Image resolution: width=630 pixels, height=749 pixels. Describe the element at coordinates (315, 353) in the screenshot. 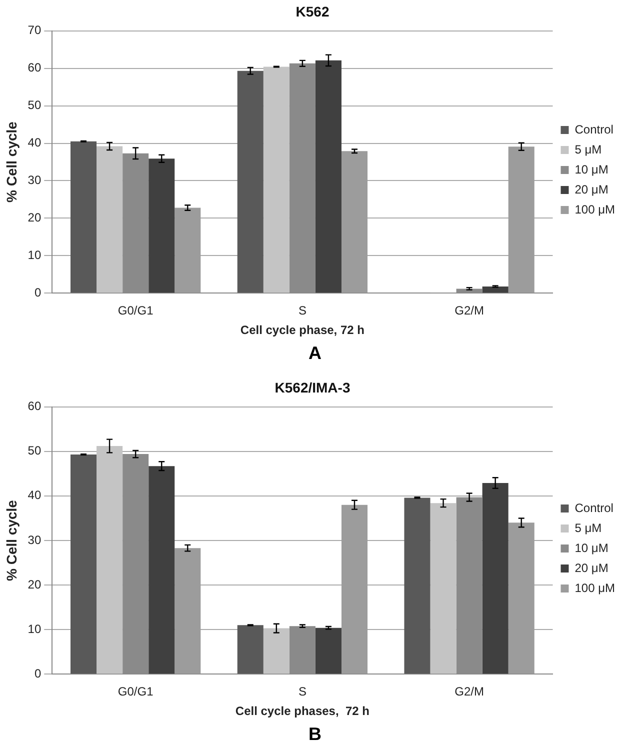

I see `text: A` at that location.